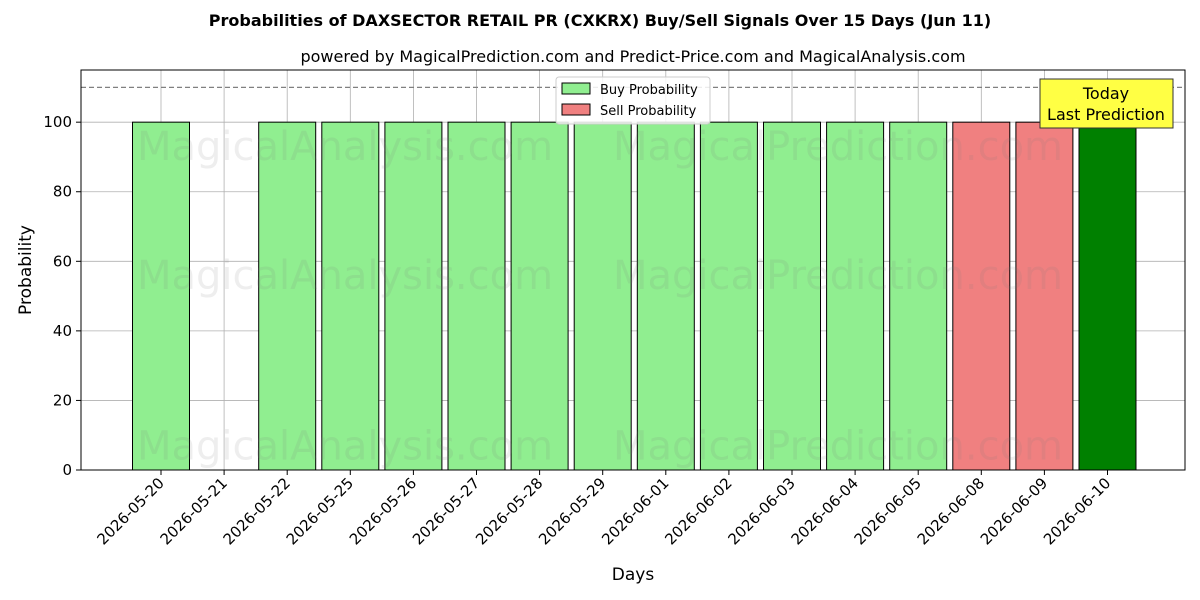  I want to click on legend-label: Sell Probability, so click(648, 111).